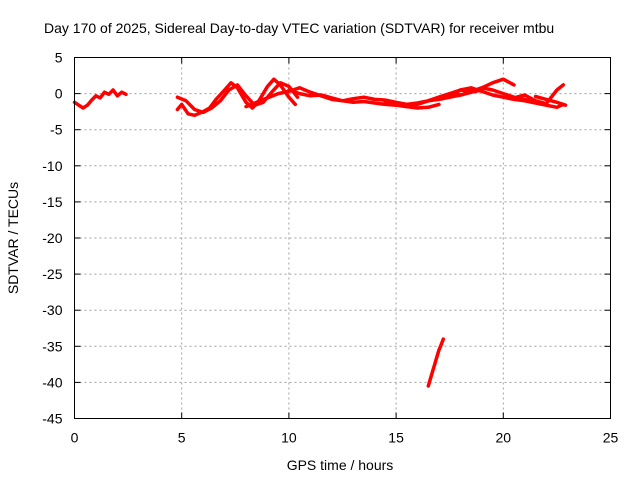 Image resolution: width=640 pixels, height=480 pixels. I want to click on x-tick-label: 5, so click(182, 438).